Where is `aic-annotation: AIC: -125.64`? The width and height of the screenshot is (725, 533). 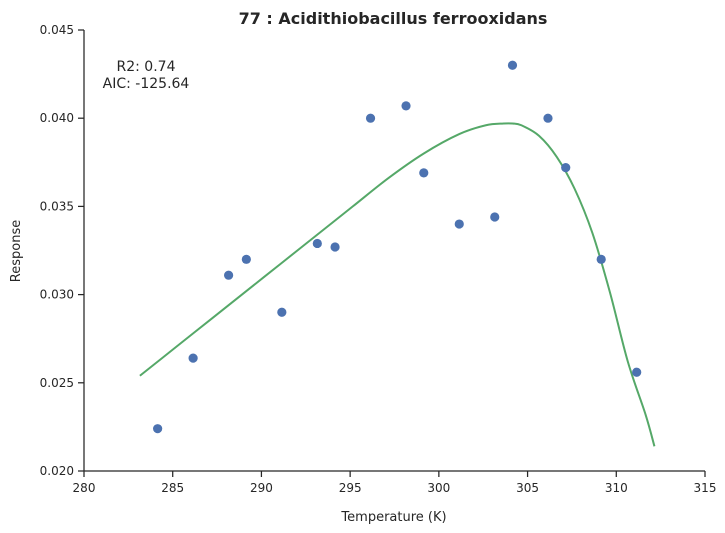 aic-annotation: AIC: -125.64 is located at coordinates (146, 84).